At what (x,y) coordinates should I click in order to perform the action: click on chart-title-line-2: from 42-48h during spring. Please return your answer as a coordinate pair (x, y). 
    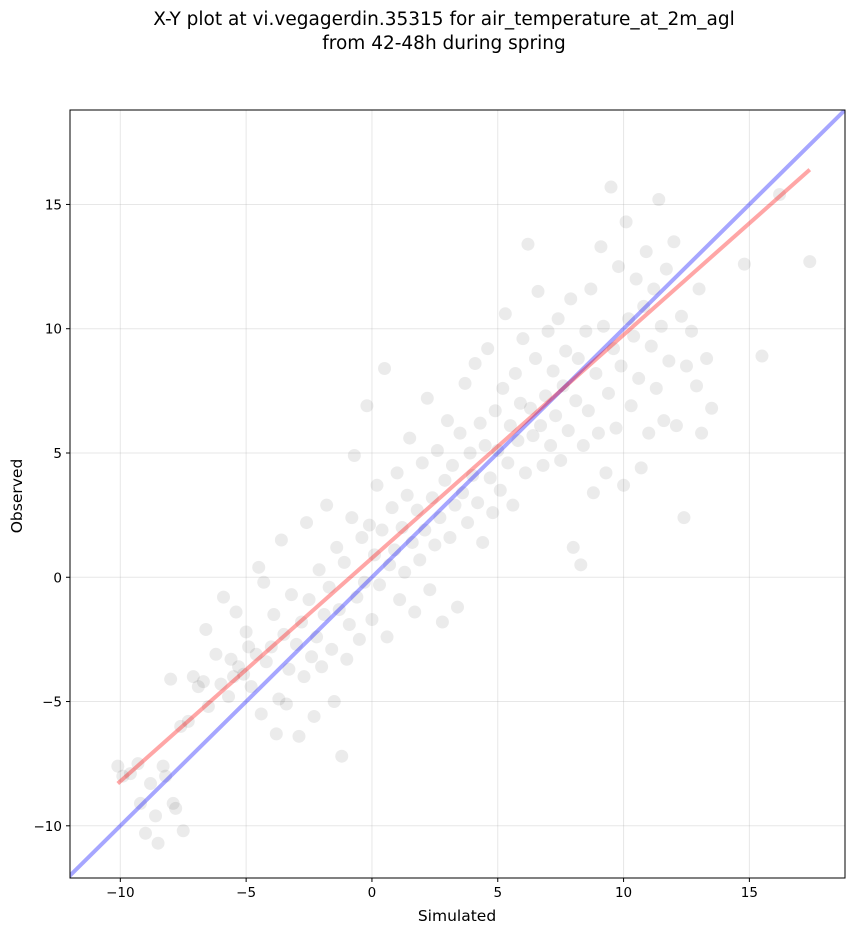
    Looking at the image, I should click on (443, 43).